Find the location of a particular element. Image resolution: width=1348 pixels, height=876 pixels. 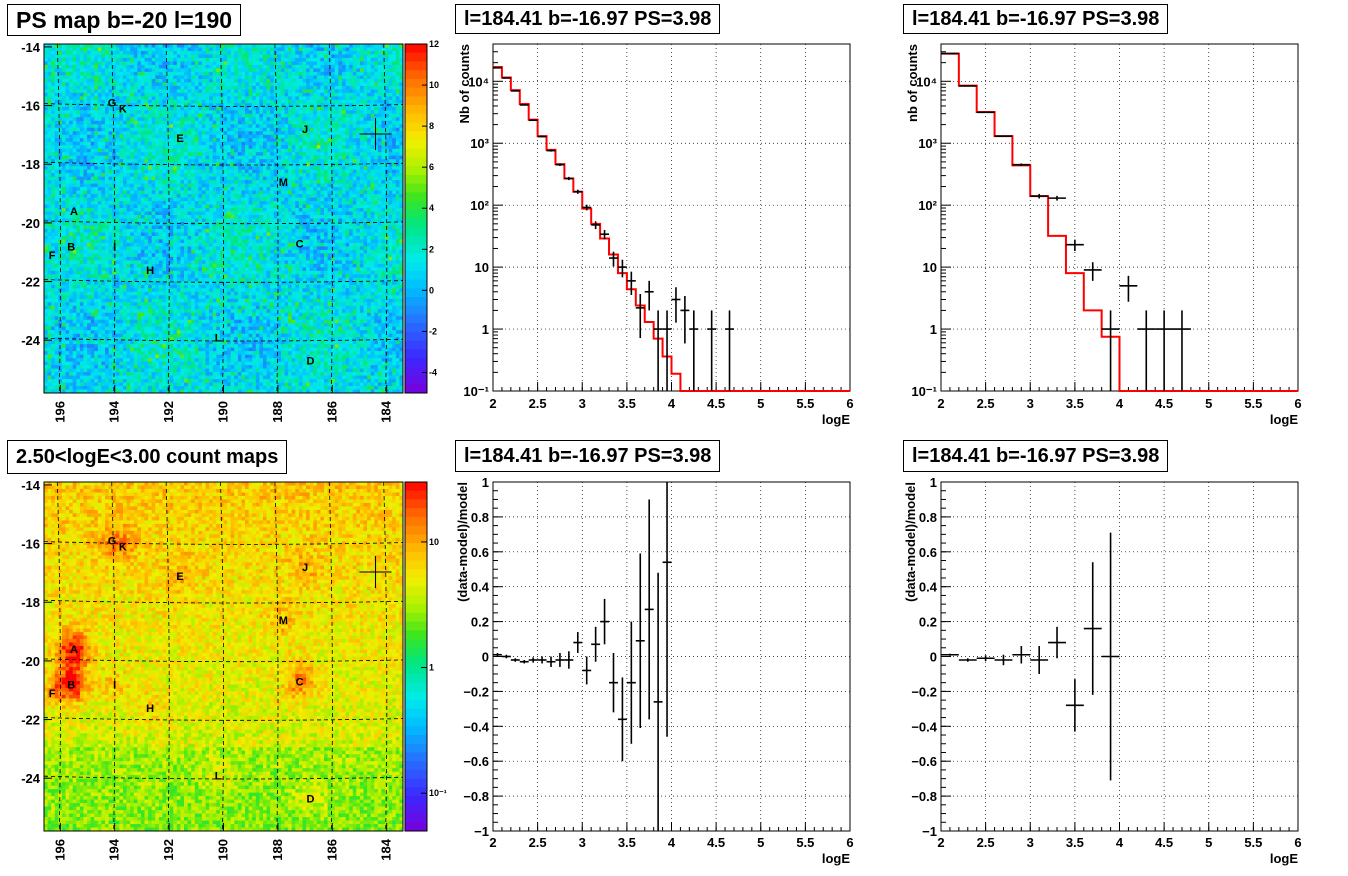

ps-cells is located at coordinates (224, 219).